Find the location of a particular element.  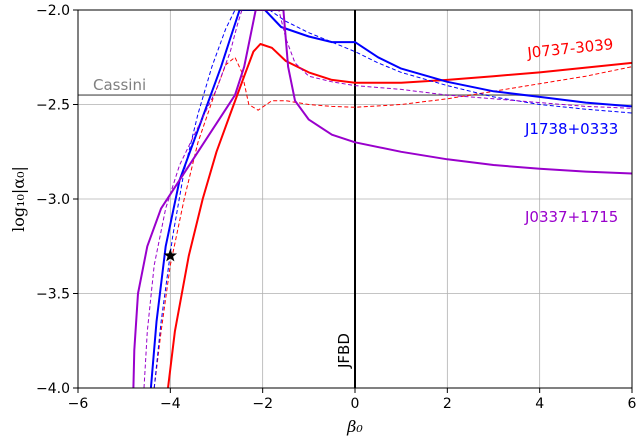

y-axis-ticks: −4.0 −3.5 −3.0 −2.5 −2.0 is located at coordinates (57, 200).